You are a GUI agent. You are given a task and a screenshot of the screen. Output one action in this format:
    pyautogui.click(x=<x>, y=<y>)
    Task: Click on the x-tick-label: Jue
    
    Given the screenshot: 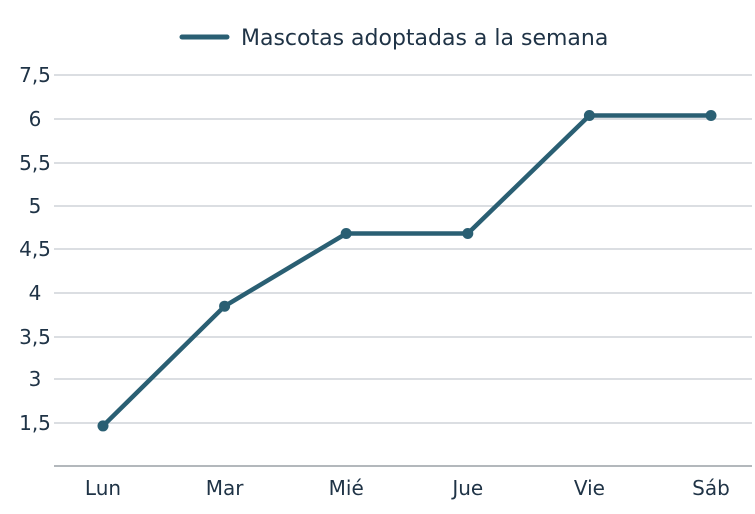 What is the action you would take?
    pyautogui.click(x=466, y=488)
    